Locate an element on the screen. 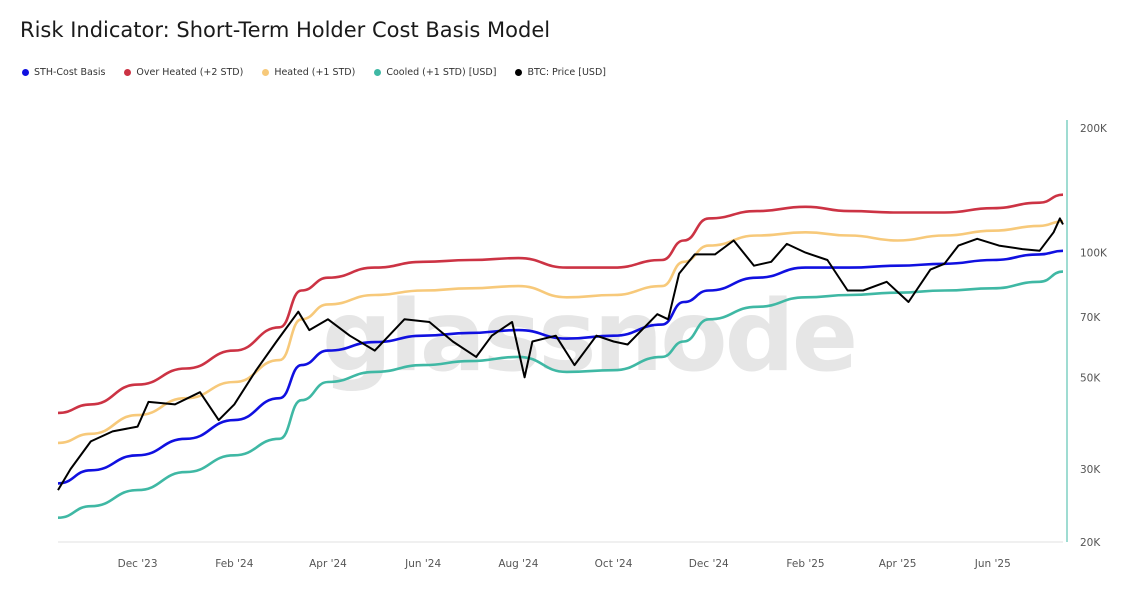 The width and height of the screenshot is (1134, 614). x-tick-label: Apr '25 is located at coordinates (898, 564).